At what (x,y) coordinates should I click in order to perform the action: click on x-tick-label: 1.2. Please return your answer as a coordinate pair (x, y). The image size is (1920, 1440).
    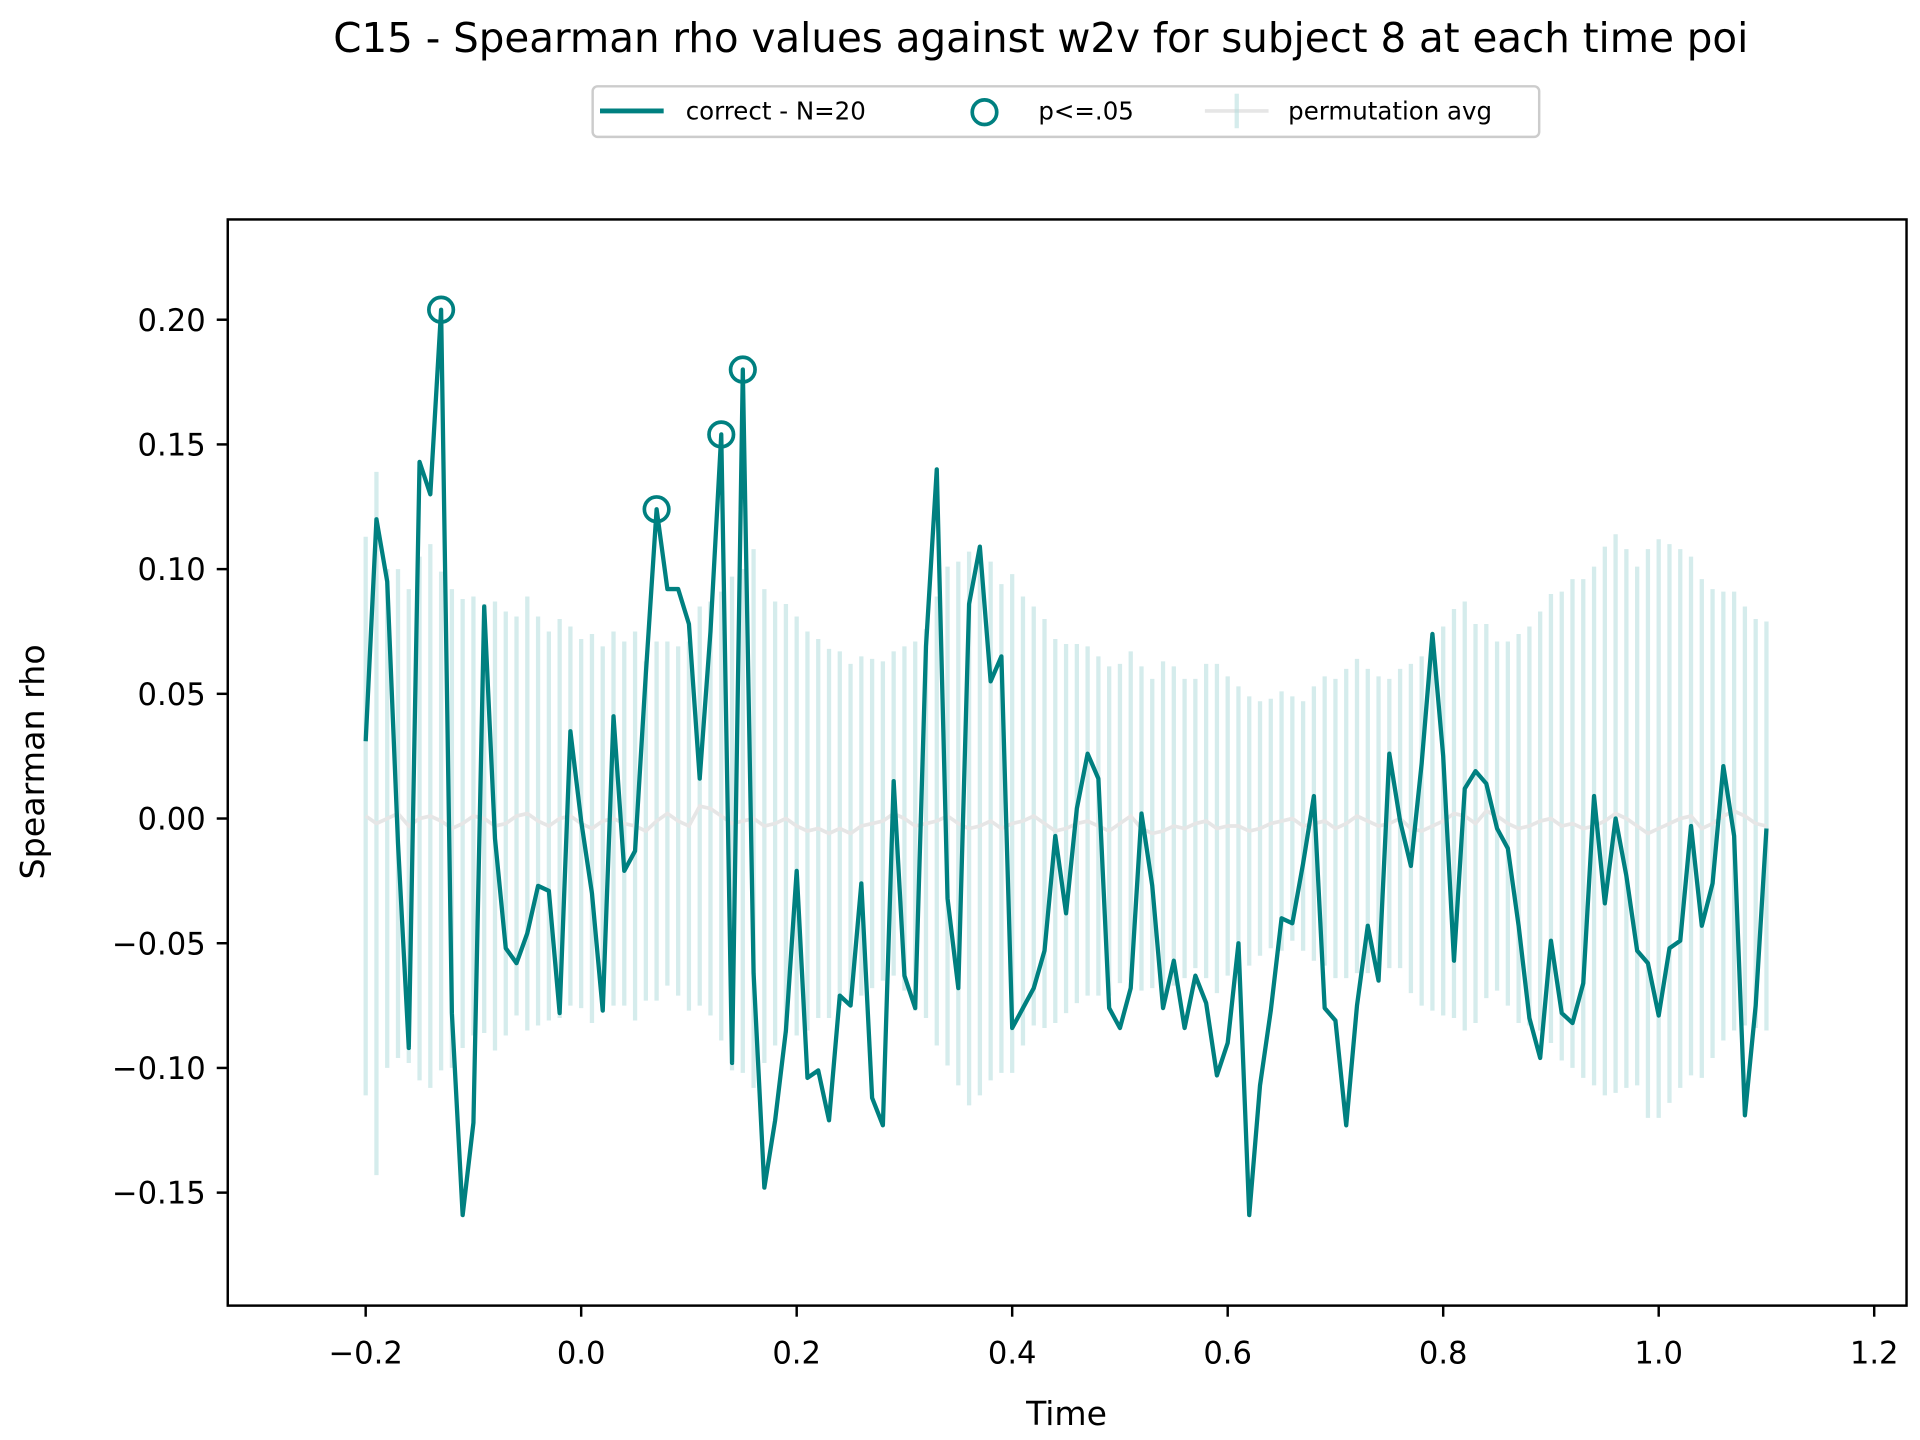
    Looking at the image, I should click on (1874, 1353).